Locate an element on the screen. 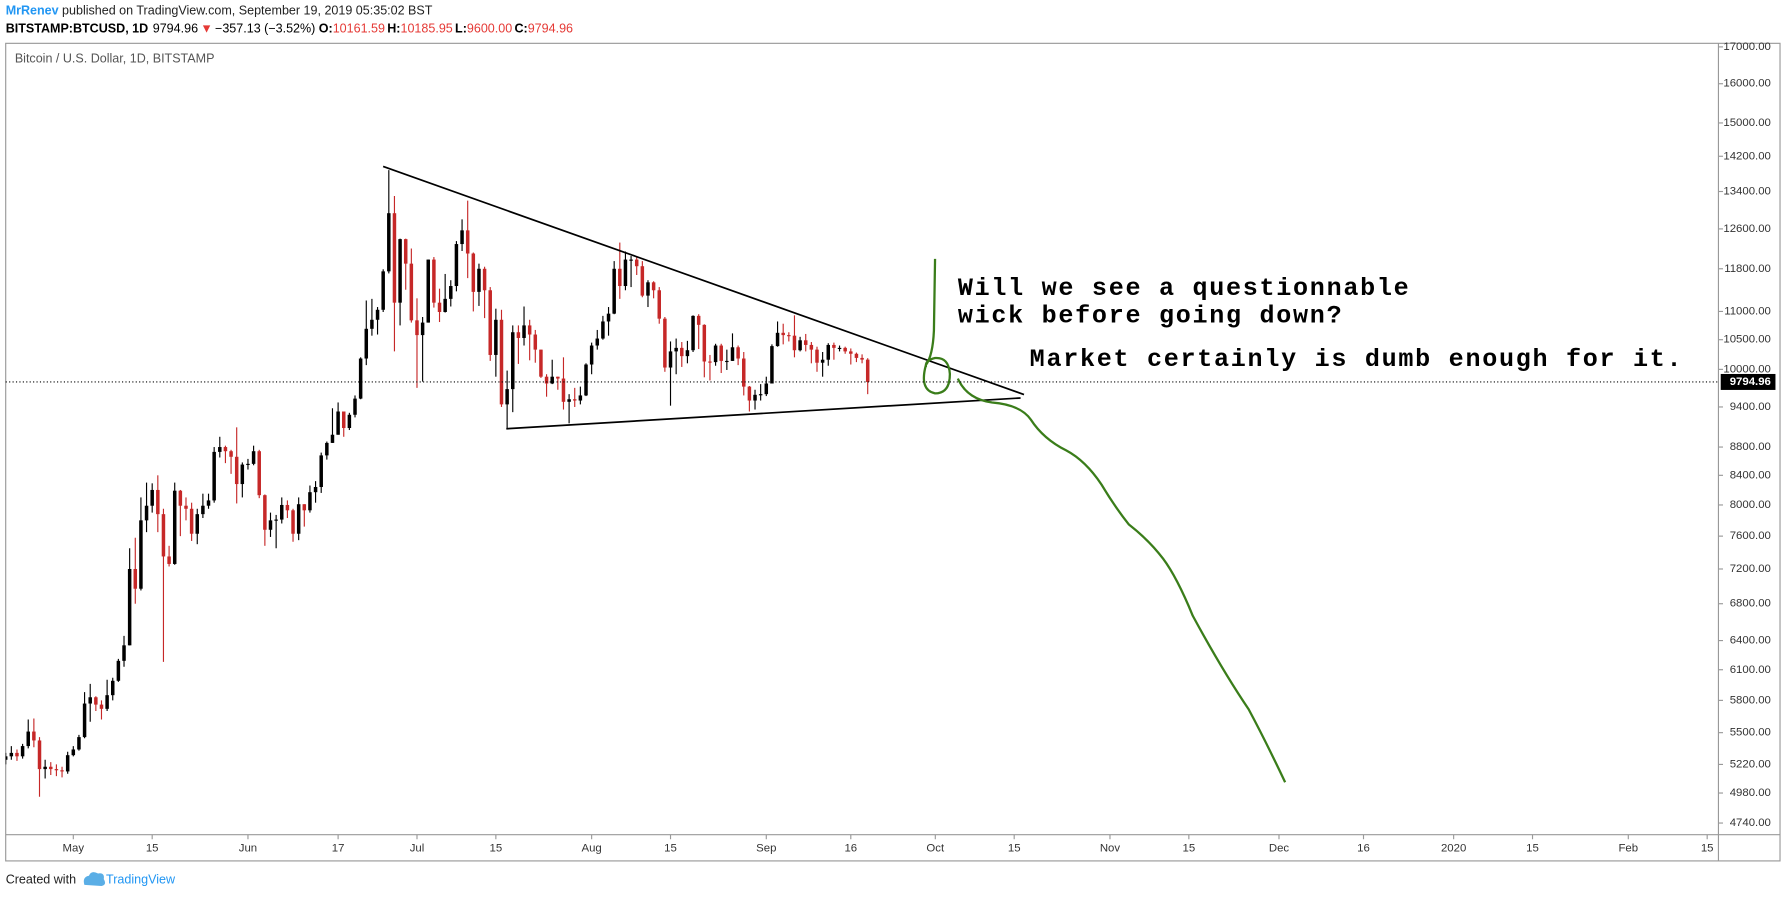 This screenshot has width=1788, height=899. x-tick-label: Nov is located at coordinates (1110, 848).